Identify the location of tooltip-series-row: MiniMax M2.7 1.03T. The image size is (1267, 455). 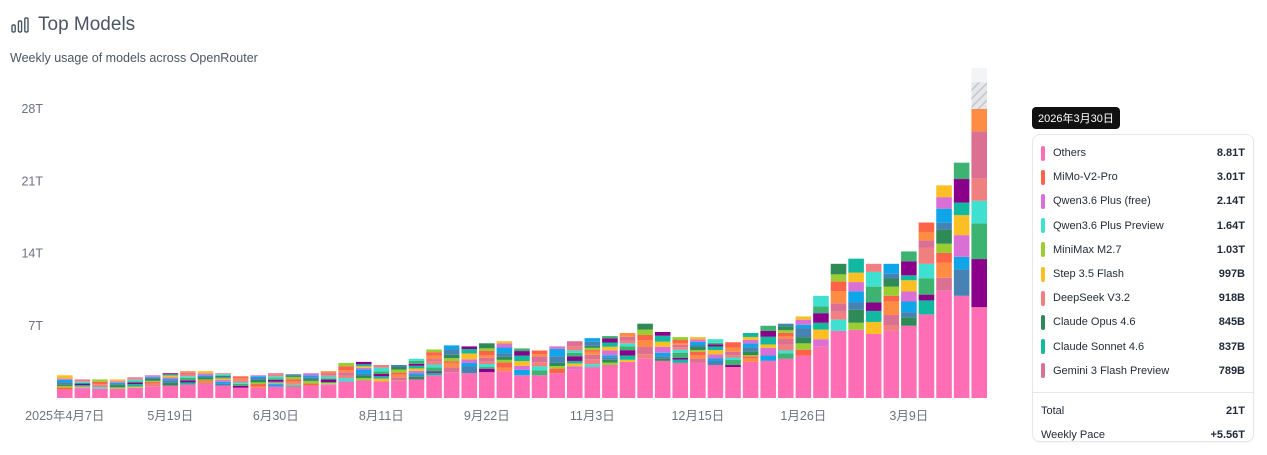
(1143, 250).